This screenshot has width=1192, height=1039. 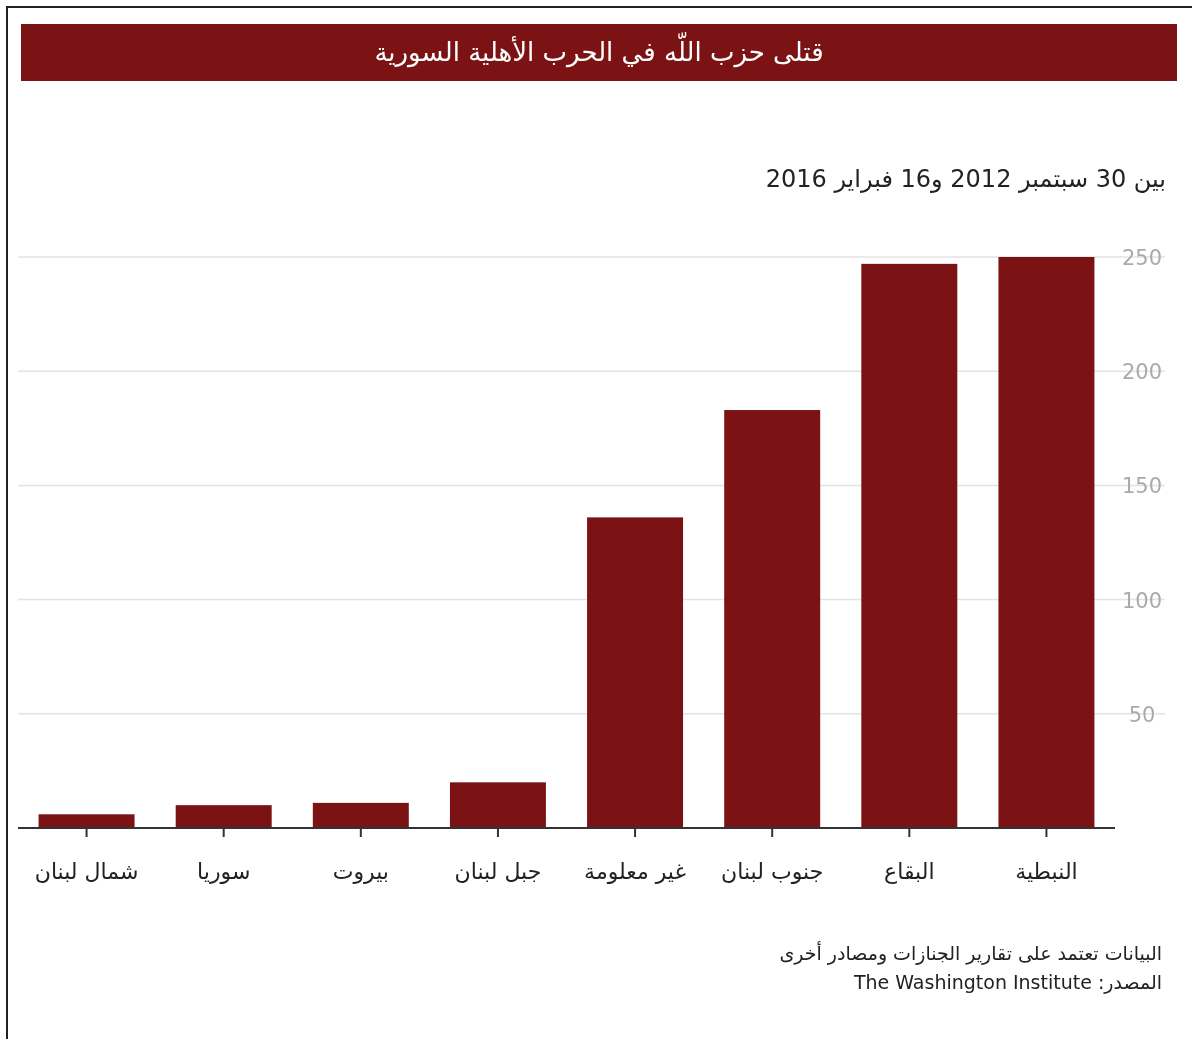 I want to click on x-tick-label: جبل لبنان, so click(x=498, y=871).